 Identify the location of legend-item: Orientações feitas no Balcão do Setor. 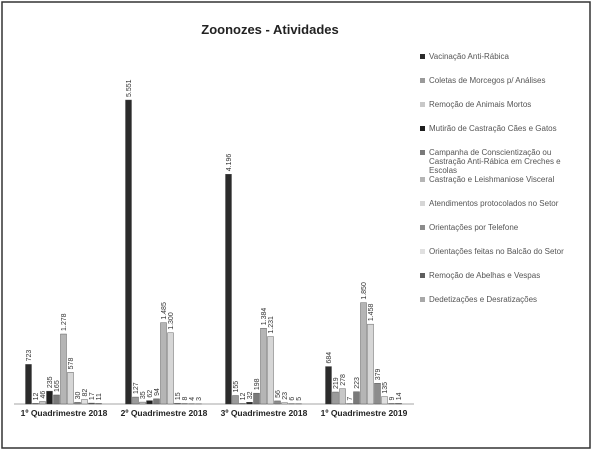
(504, 259).